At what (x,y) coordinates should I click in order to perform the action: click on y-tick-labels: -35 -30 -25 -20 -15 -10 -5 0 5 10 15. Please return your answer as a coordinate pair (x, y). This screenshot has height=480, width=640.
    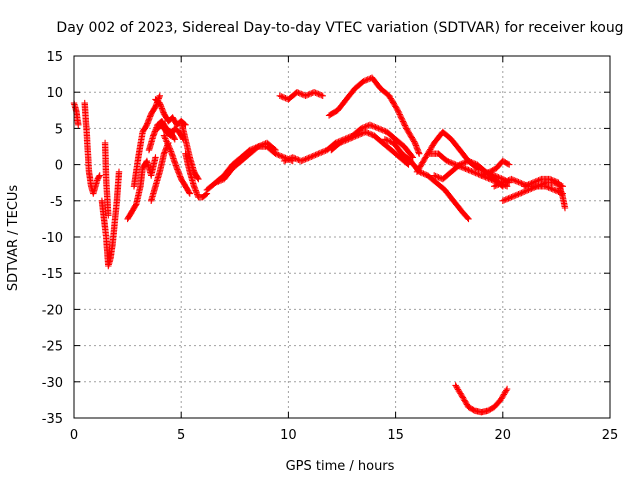
    Looking at the image, I should click on (52, 238).